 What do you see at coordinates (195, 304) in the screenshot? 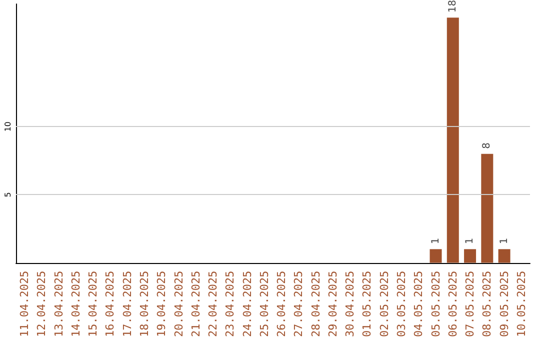
I see `x-tick-label: 21.04.2025` at bounding box center [195, 304].